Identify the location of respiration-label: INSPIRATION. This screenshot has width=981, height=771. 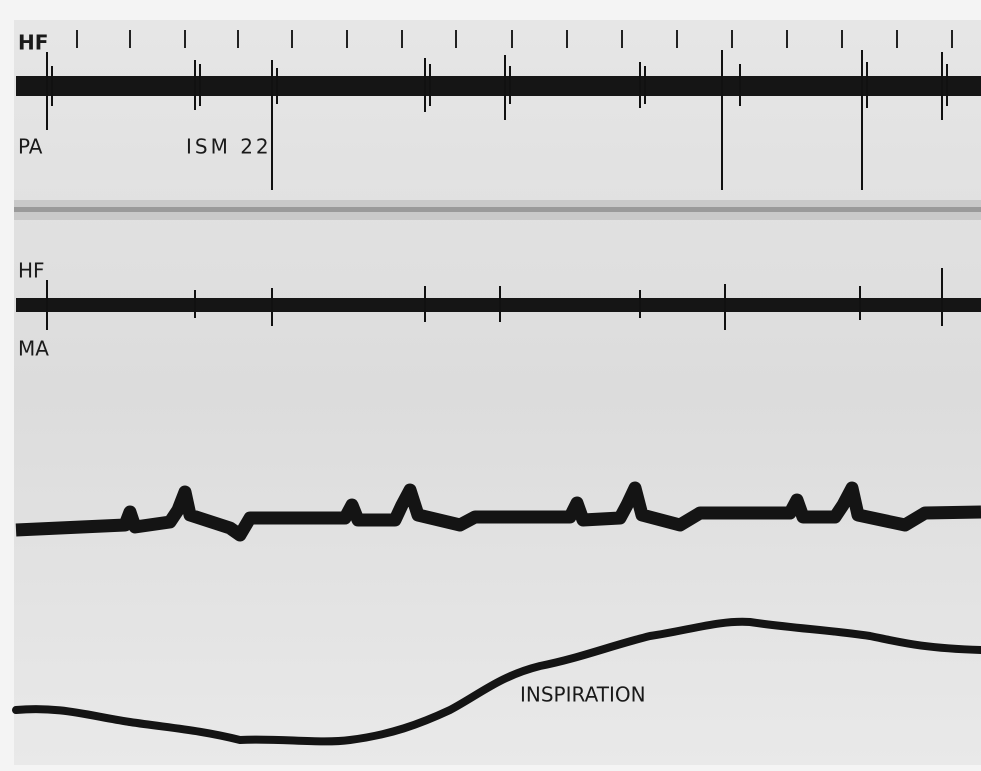
(583, 695).